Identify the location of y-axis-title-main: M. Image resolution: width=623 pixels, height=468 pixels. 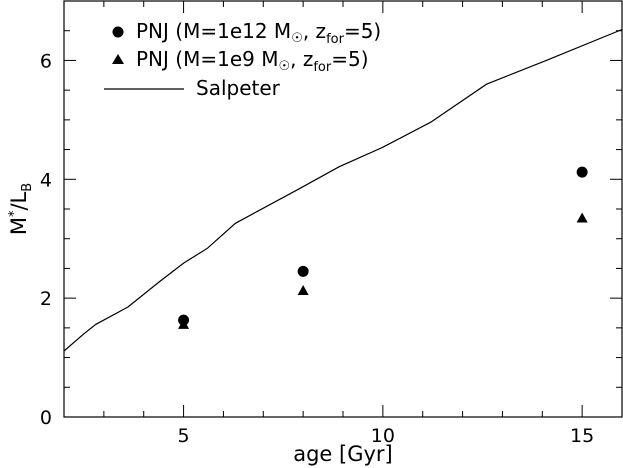
(19, 226).